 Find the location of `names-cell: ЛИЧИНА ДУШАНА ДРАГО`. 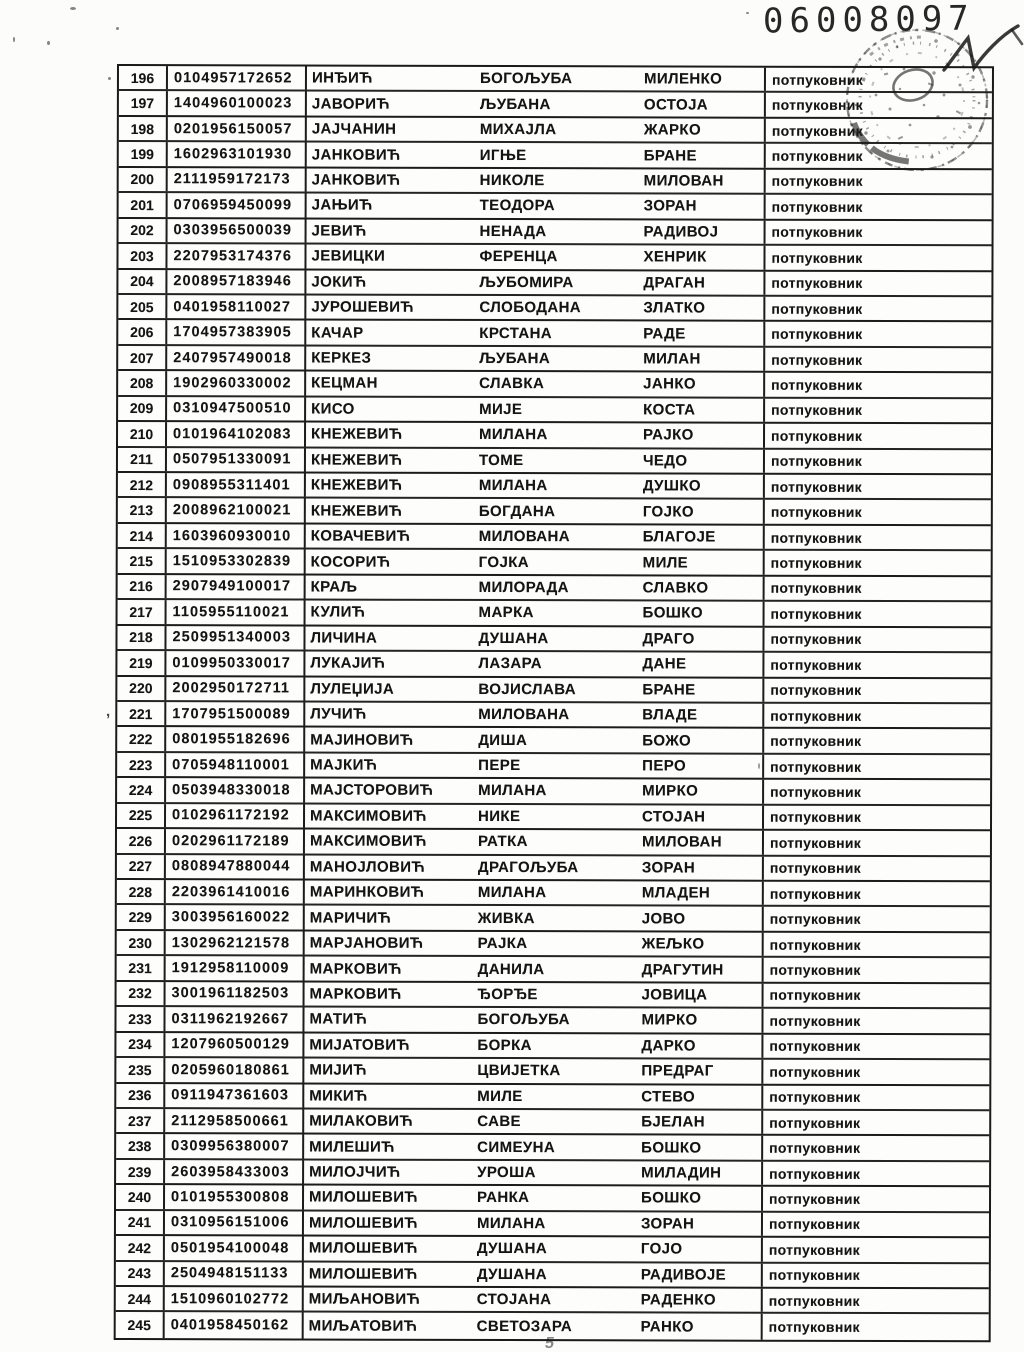

names-cell: ЛИЧИНА ДУШАНА ДРАГО is located at coordinates (535, 638).